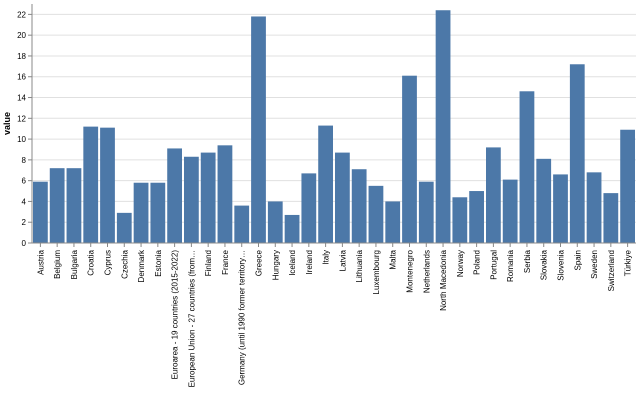 The width and height of the screenshot is (640, 400). I want to click on x-tick-label: Belgium, so click(57, 264).